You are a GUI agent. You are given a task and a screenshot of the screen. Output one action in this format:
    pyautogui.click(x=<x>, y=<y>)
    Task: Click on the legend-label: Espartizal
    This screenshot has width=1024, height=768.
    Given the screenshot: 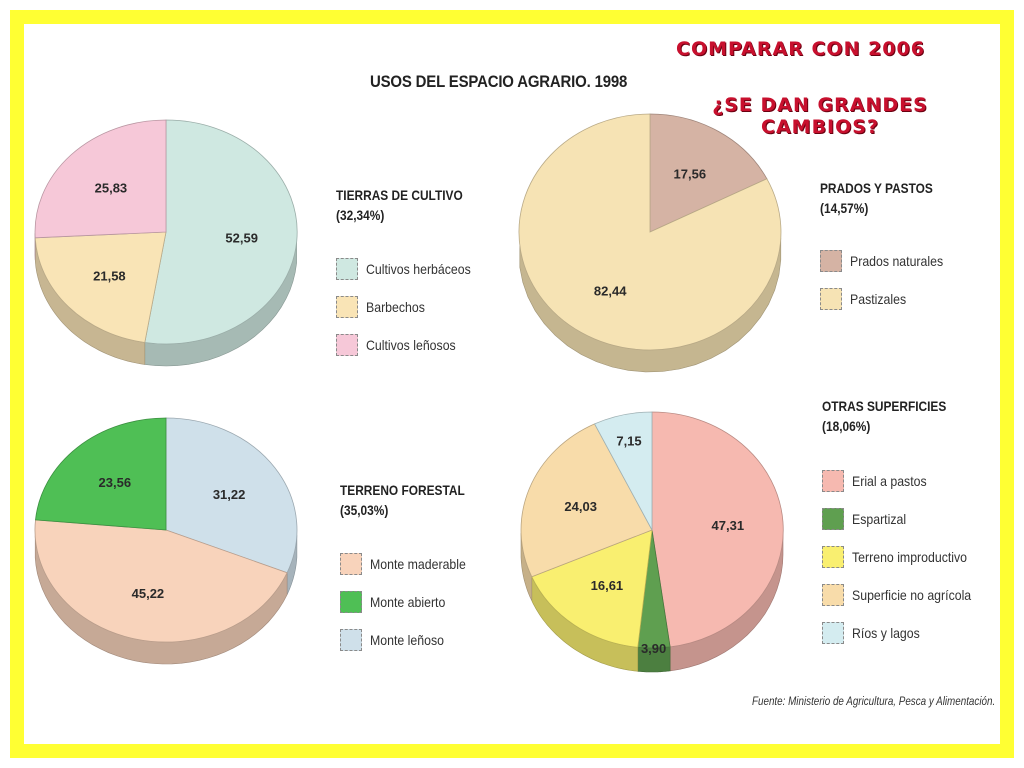 What is the action you would take?
    pyautogui.click(x=879, y=519)
    